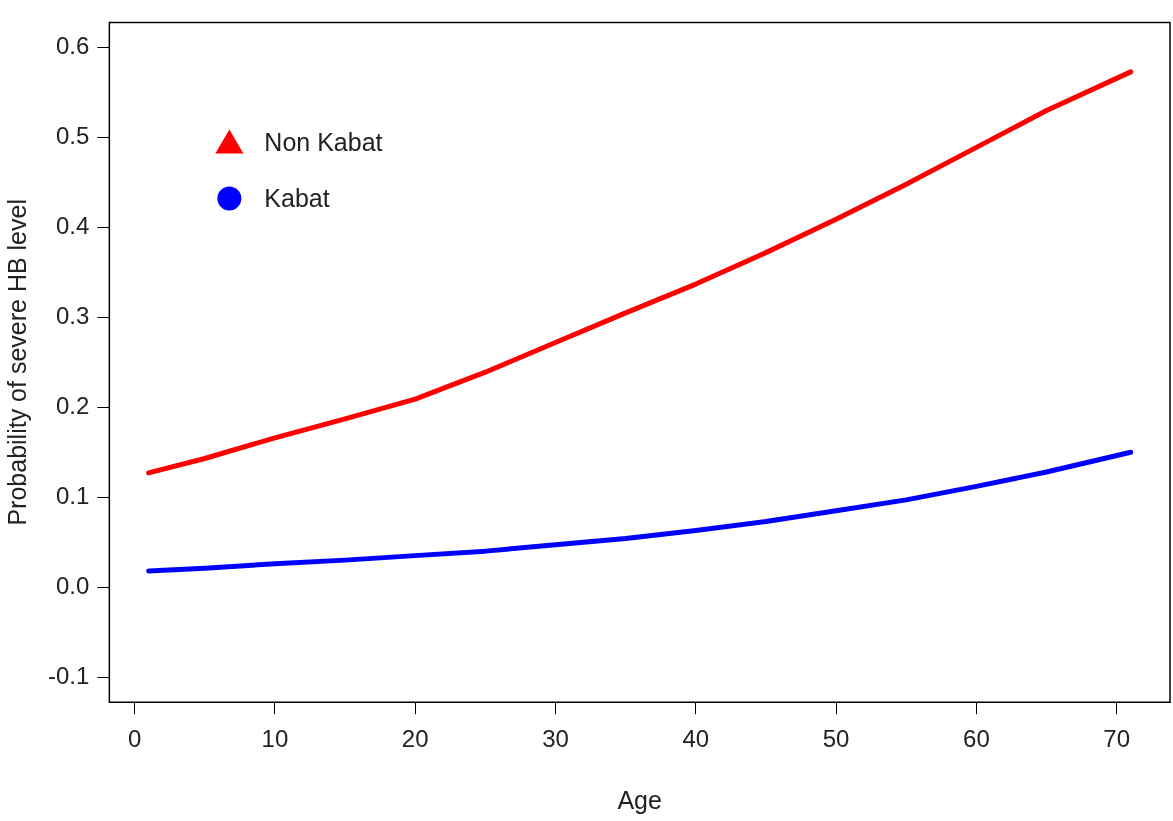 This screenshot has height=821, width=1173. I want to click on y-axis-title: Probability of severe HB level, so click(16, 362).